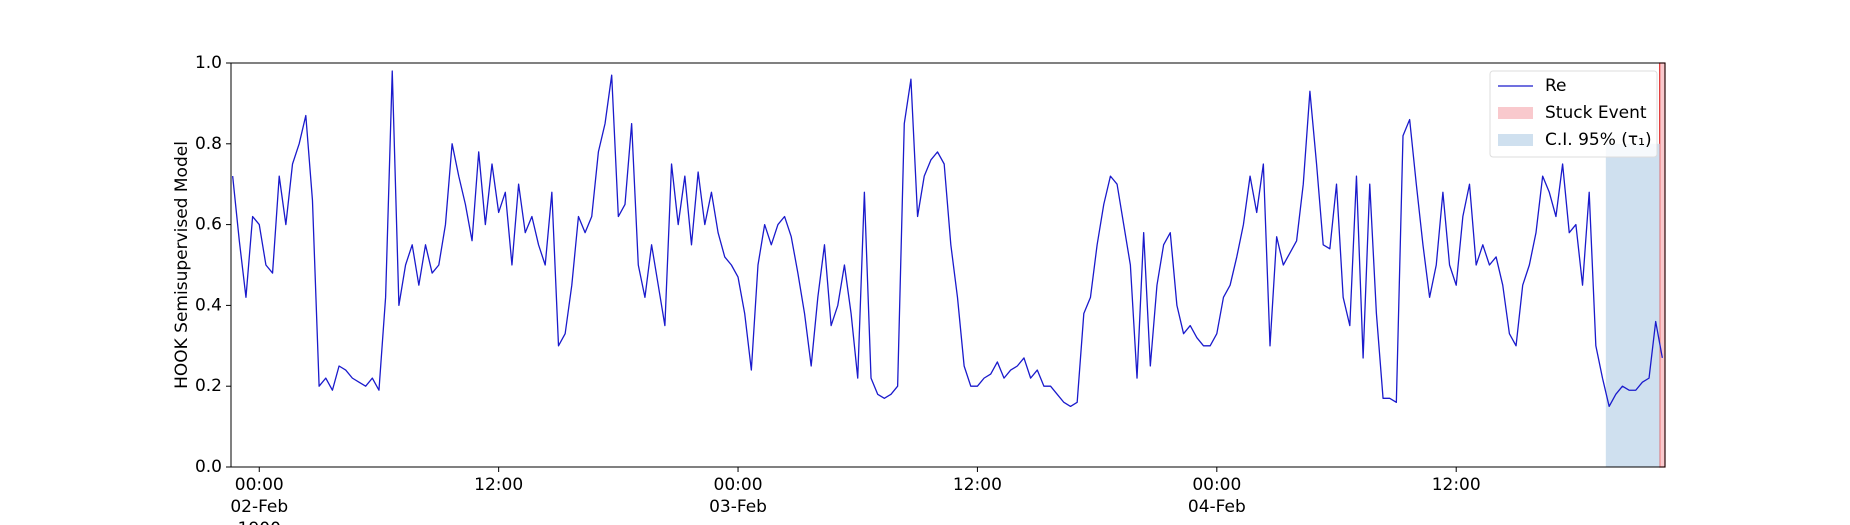  I want to click on y-axis-label: HOOK Semisupervised Model, so click(182, 265).